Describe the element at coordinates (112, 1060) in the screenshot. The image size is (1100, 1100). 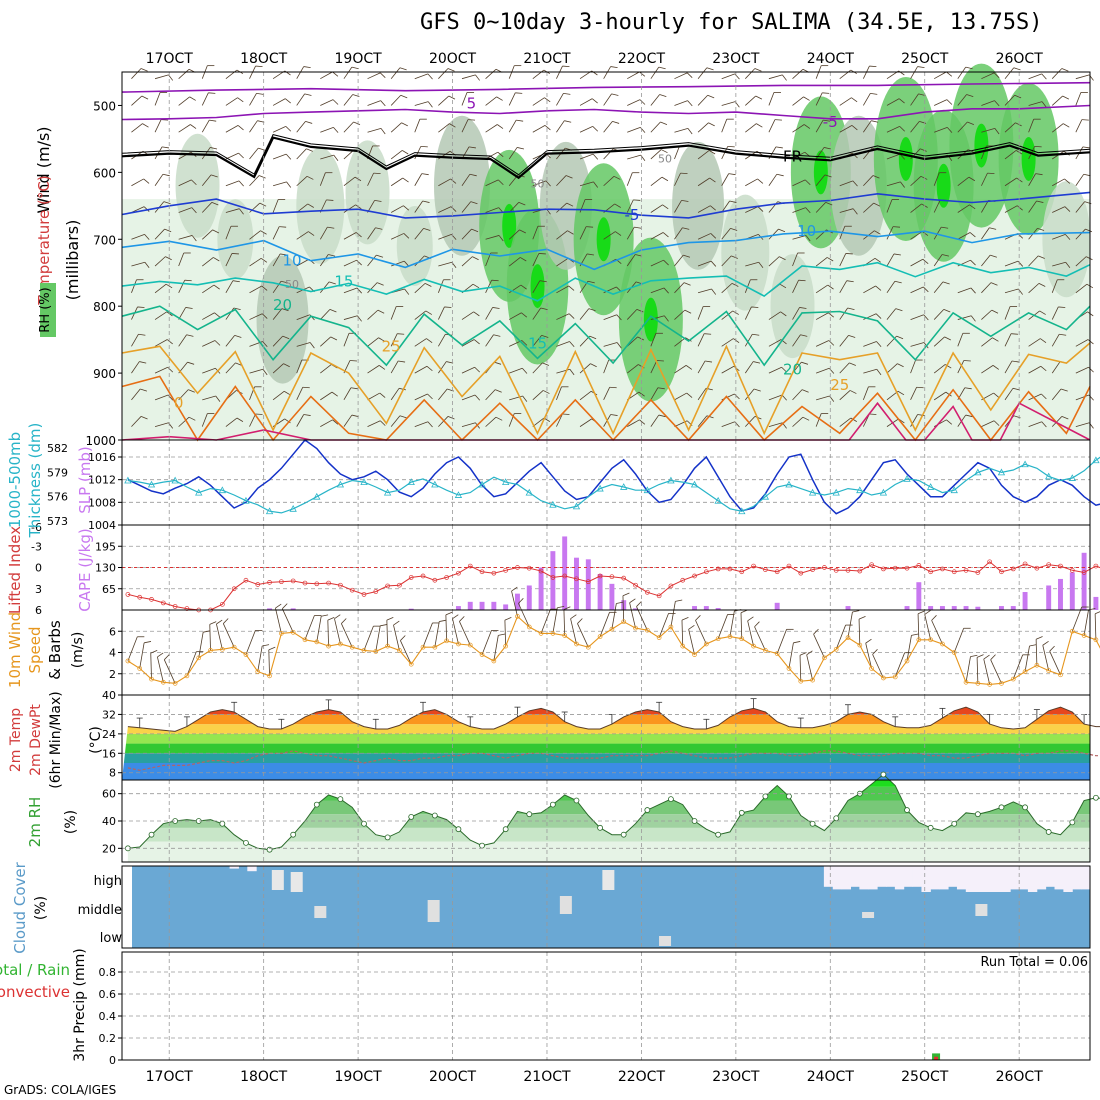
I see `y-tick-label: 0` at that location.